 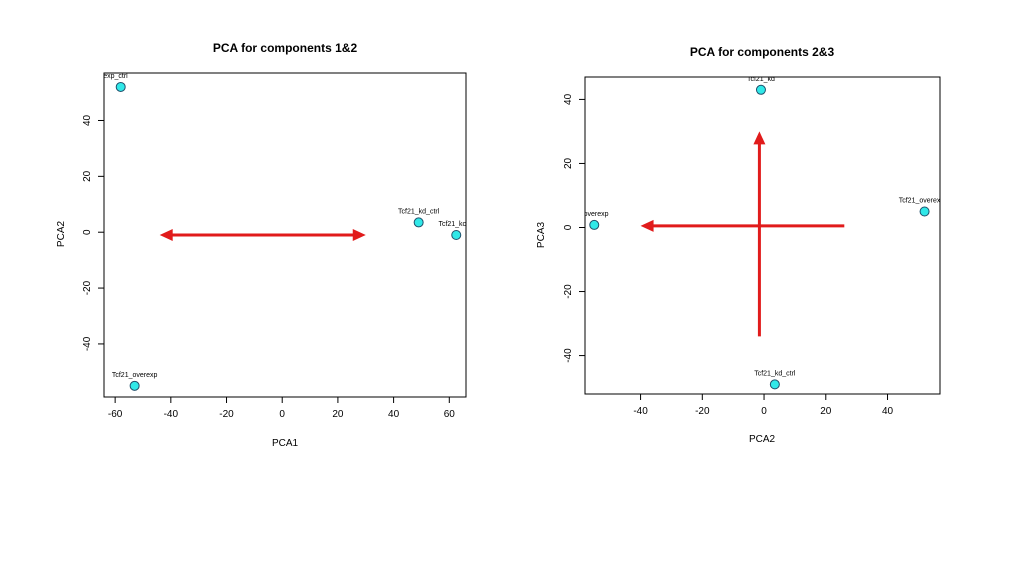 I want to click on point-label: Tcf21_kd, so click(x=761, y=79).